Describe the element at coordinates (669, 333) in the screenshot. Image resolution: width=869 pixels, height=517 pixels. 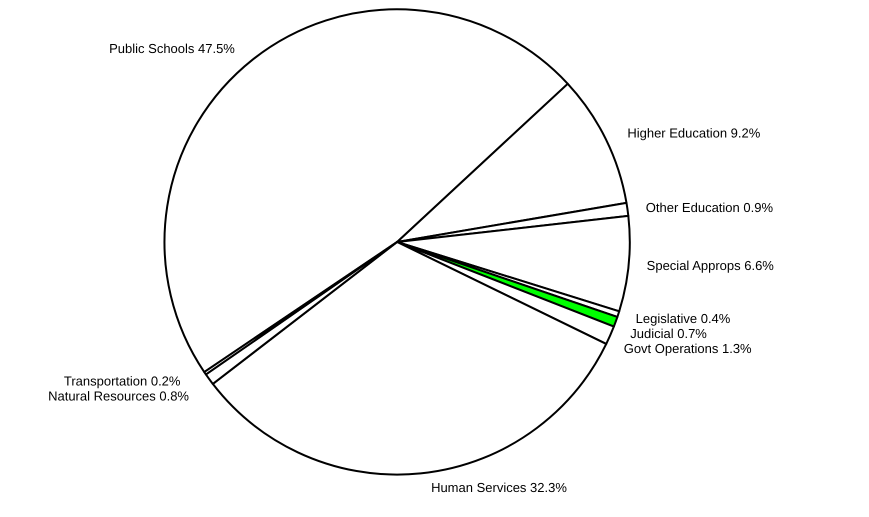
I see `slice-label: Judicial 0.7%` at that location.